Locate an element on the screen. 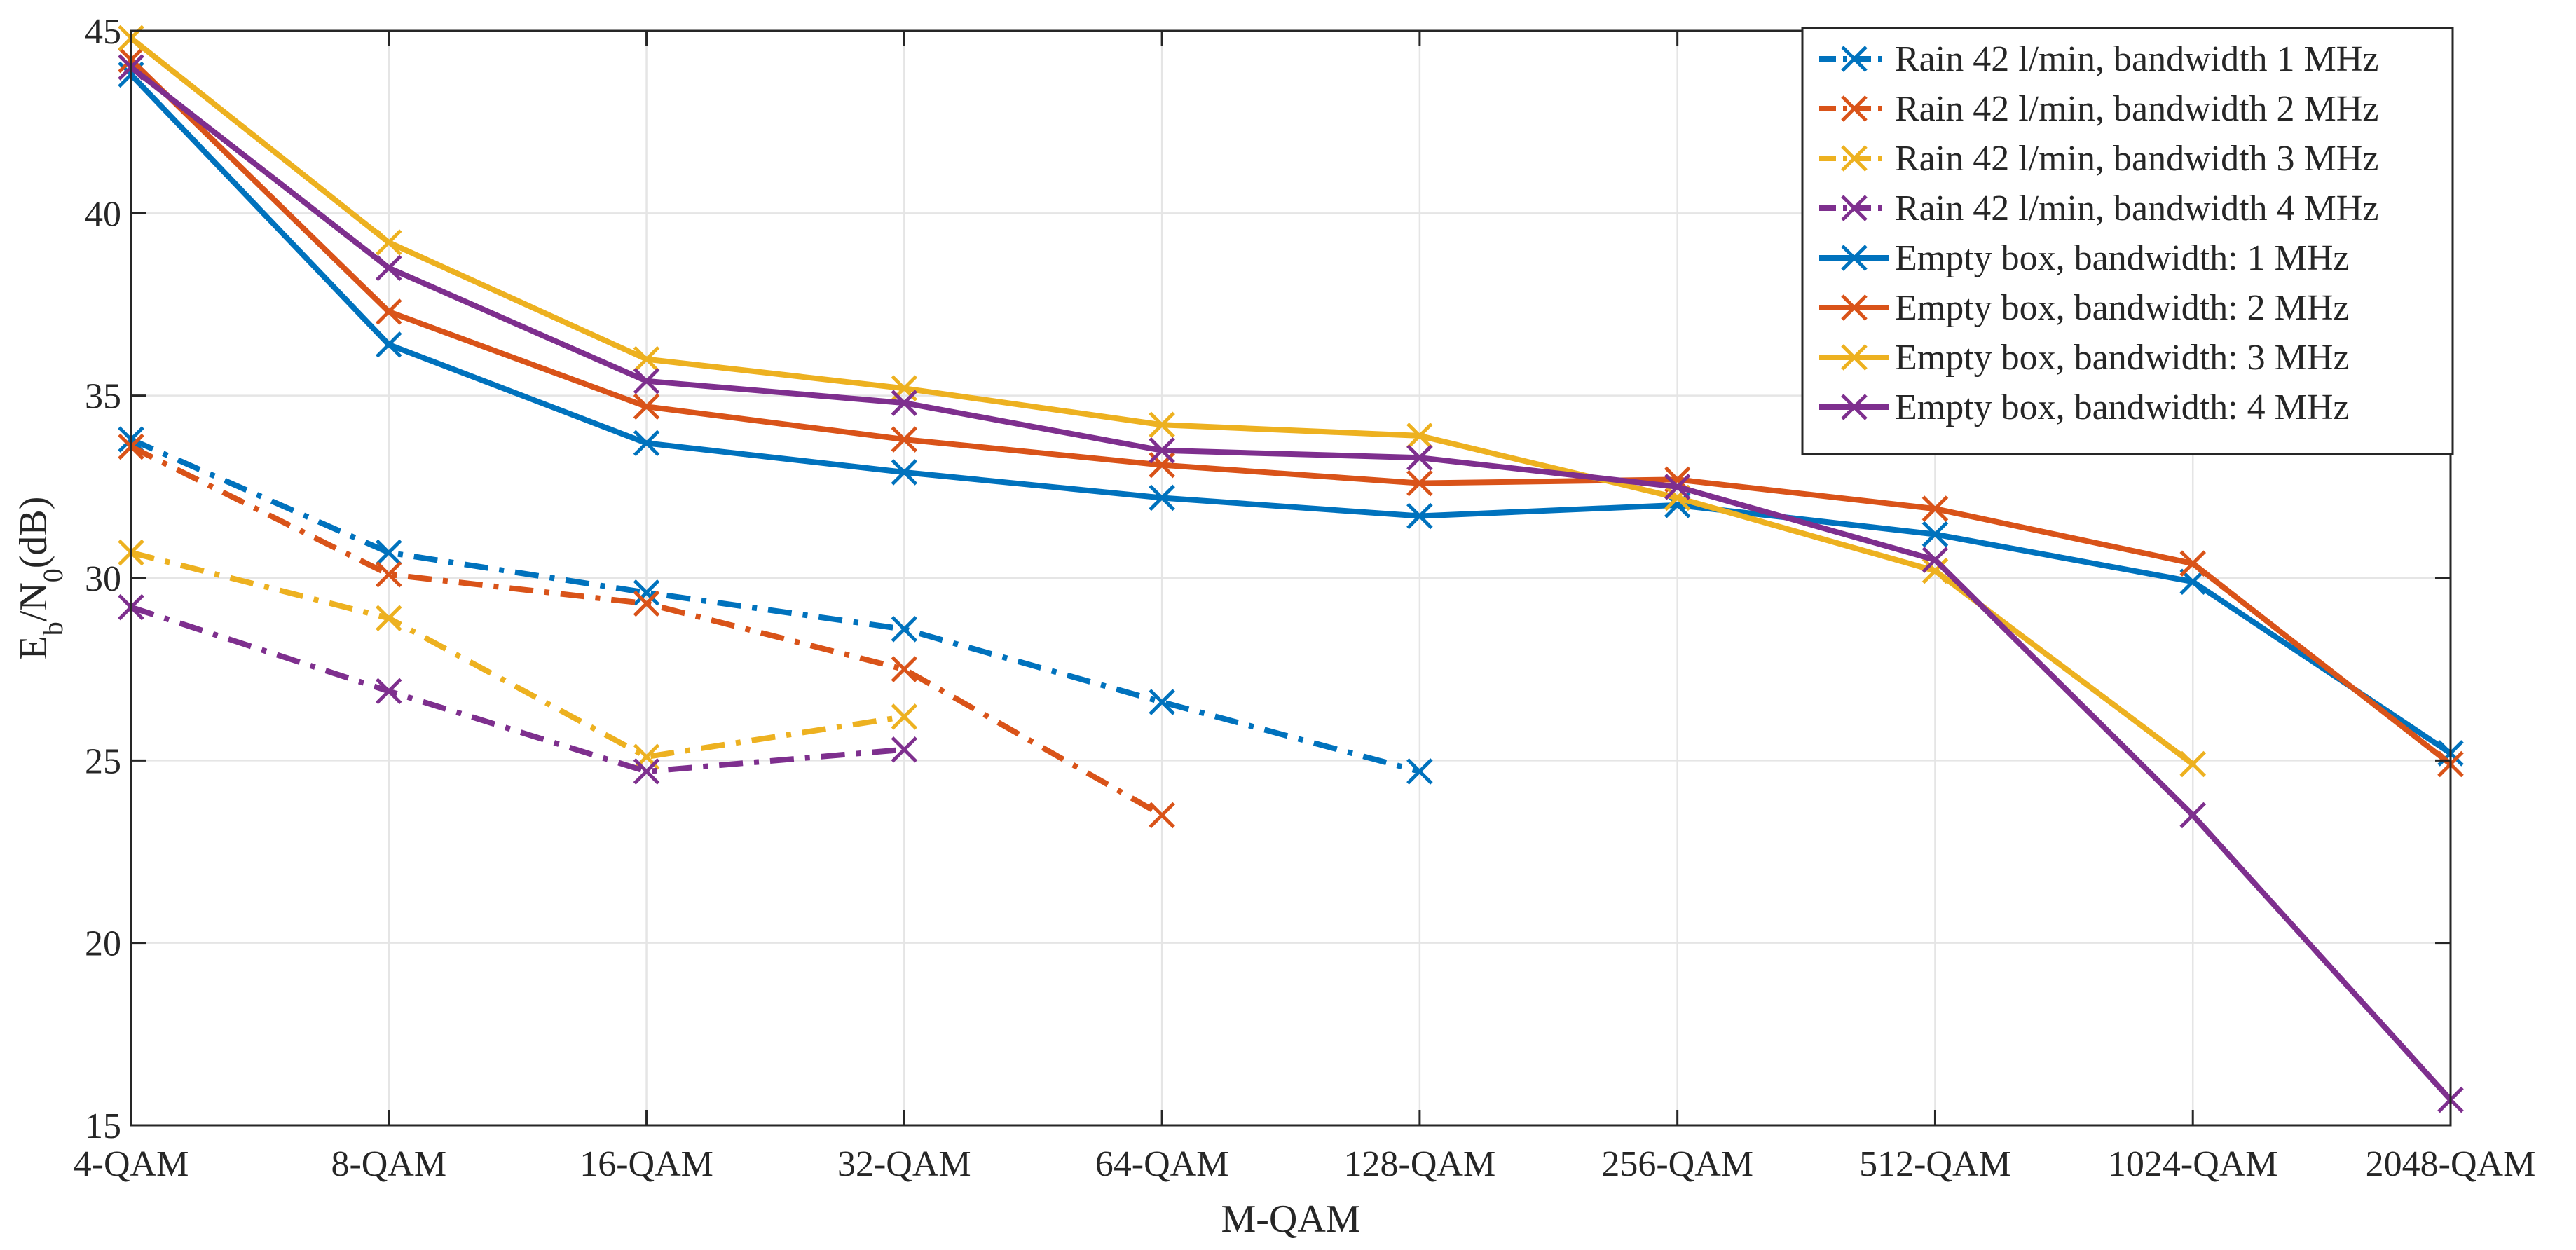 The width and height of the screenshot is (2576, 1250). y-tick-label-30: 30 is located at coordinates (103, 579).